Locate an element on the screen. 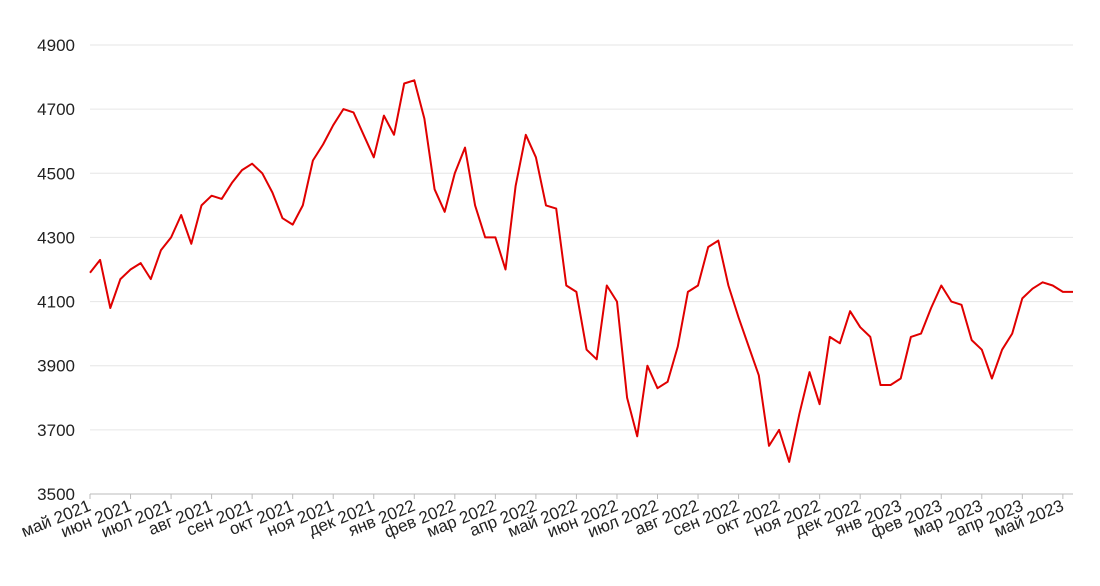  y-tick-label: 4700 is located at coordinates (56, 109).